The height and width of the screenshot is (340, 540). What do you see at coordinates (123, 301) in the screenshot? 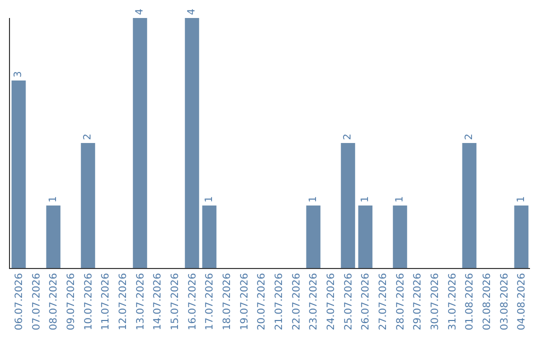
I see `x-tick-label: 12.07.2026` at bounding box center [123, 301].